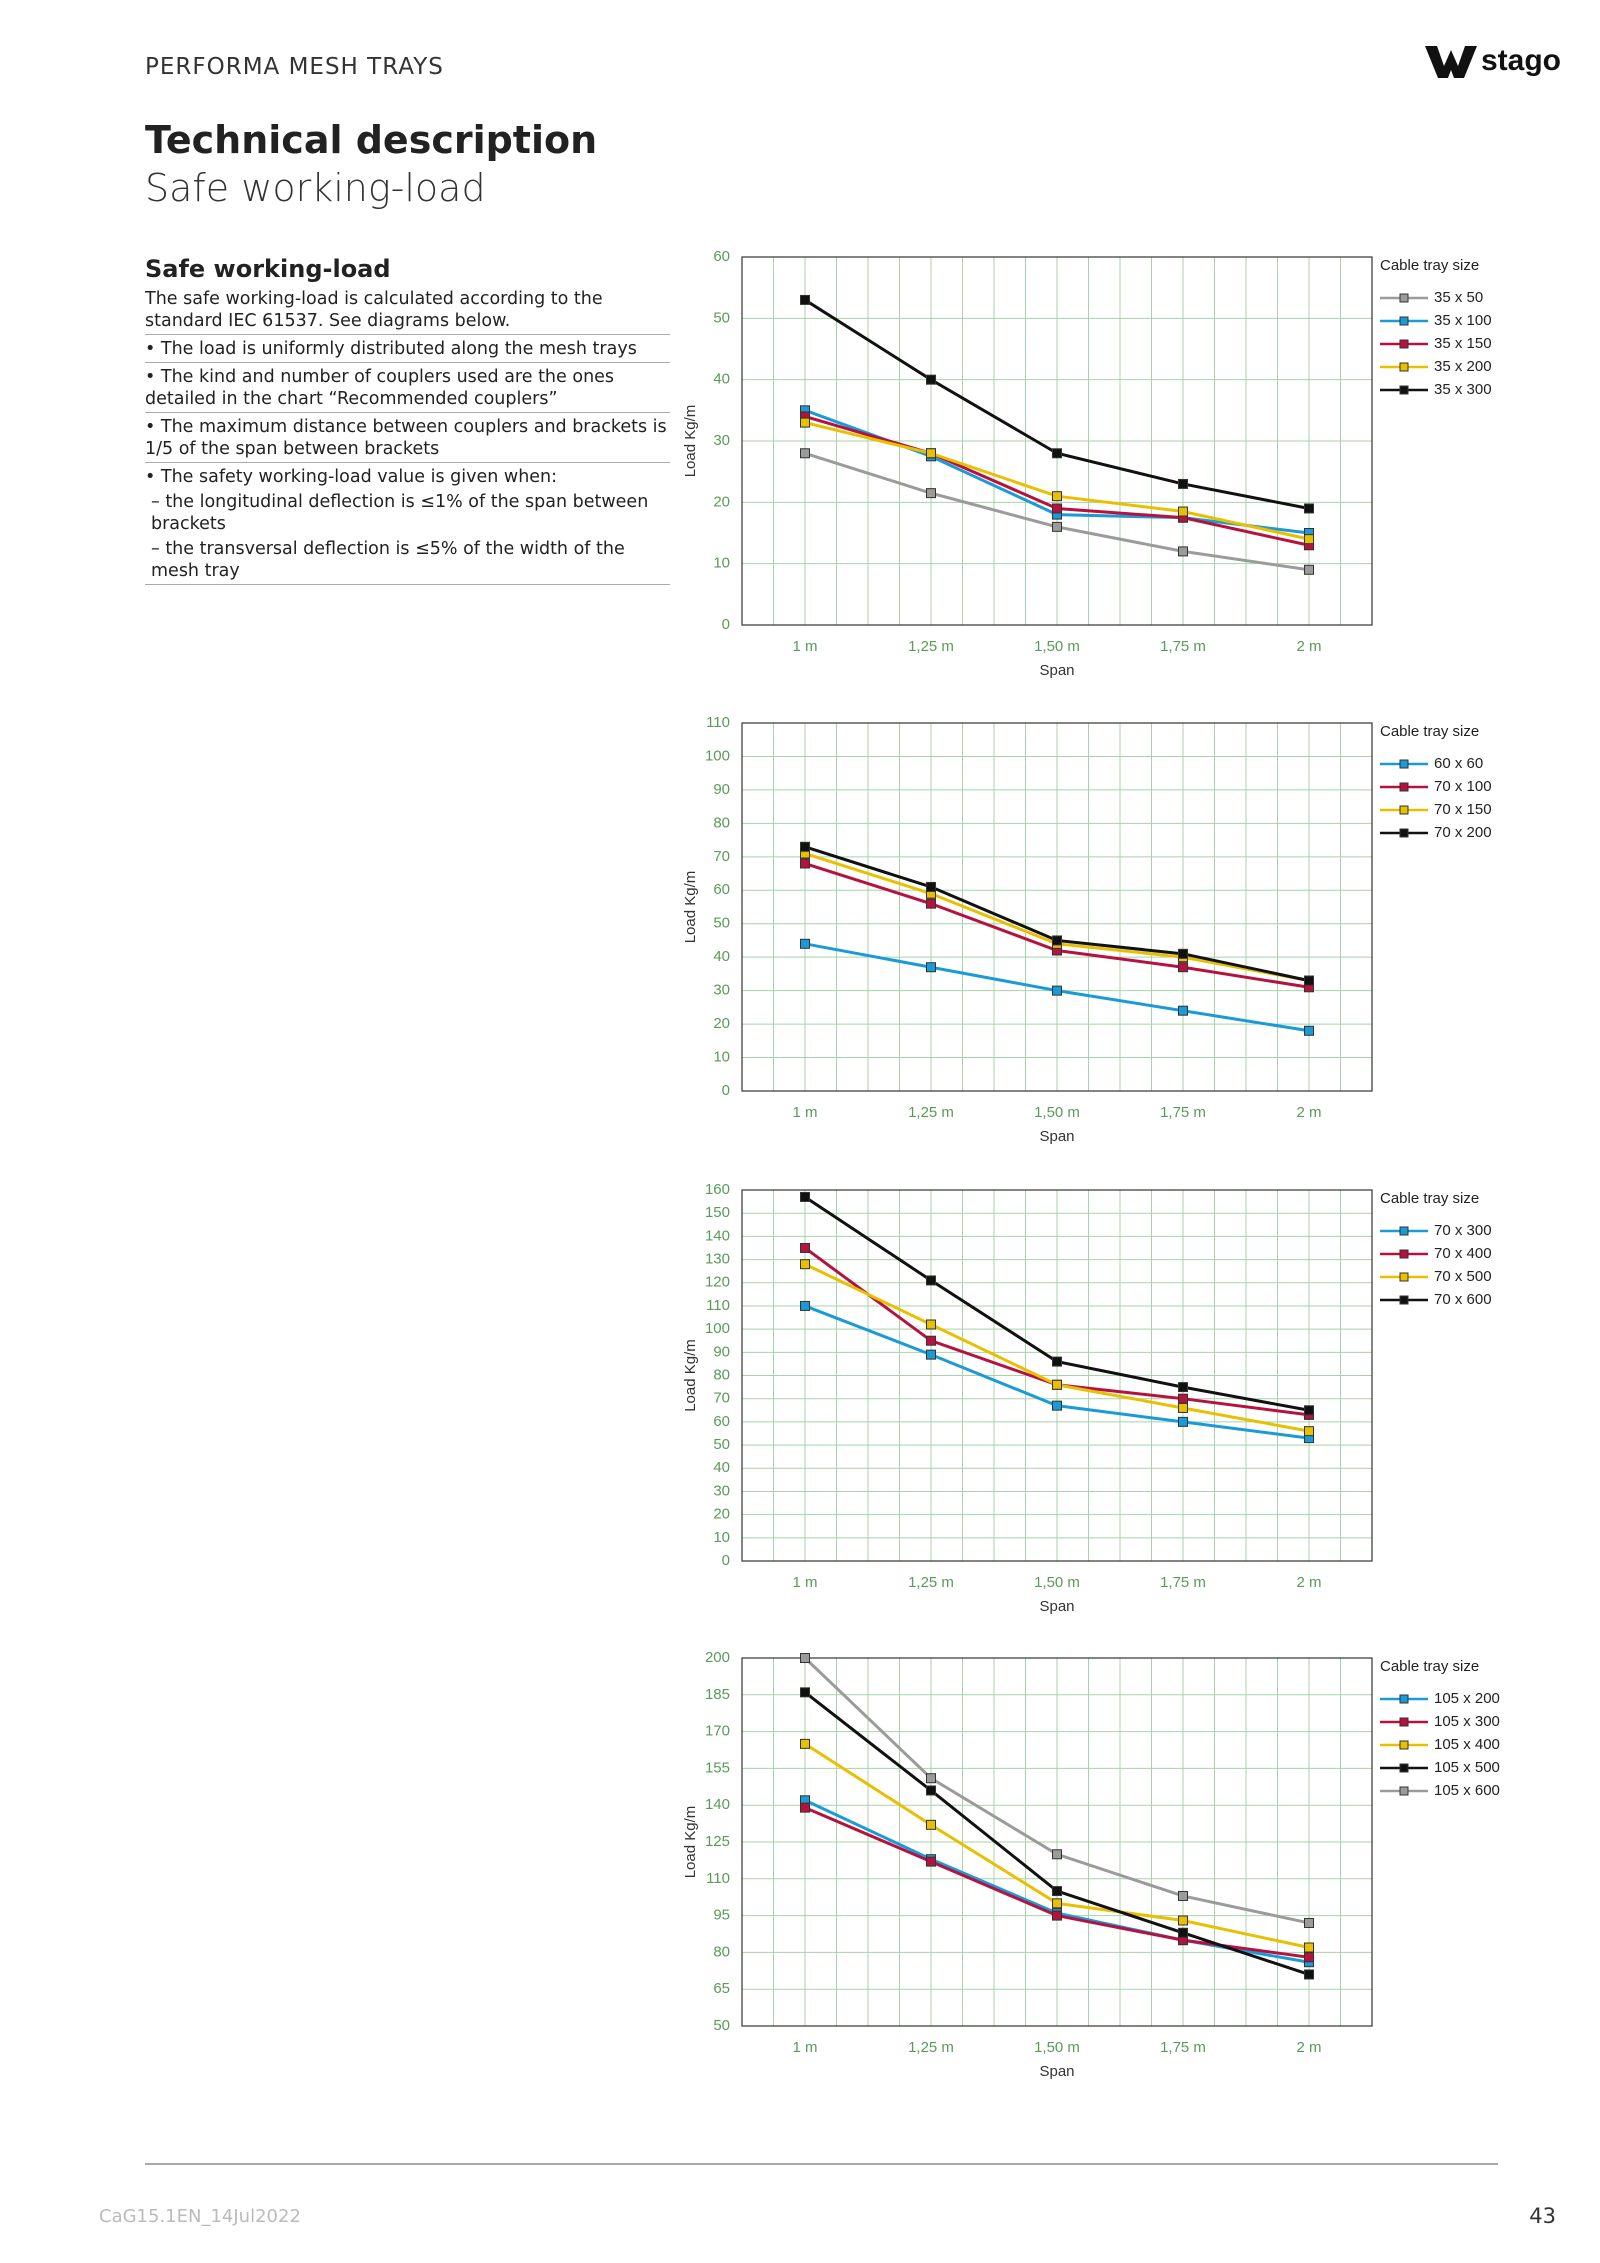 This screenshot has height=2263, width=1600. I want to click on legend-label: 70 x 150, so click(1463, 809).